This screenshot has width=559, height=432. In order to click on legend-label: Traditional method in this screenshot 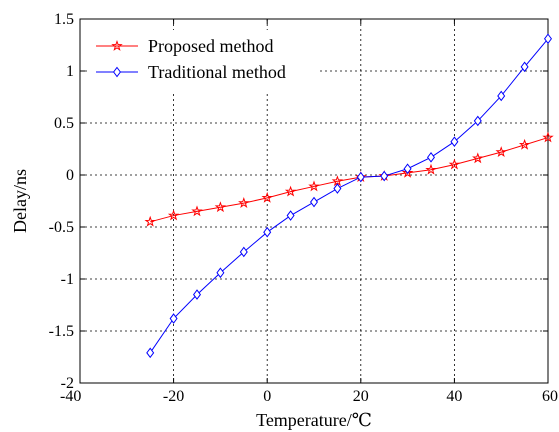, I will do `click(217, 72)`.